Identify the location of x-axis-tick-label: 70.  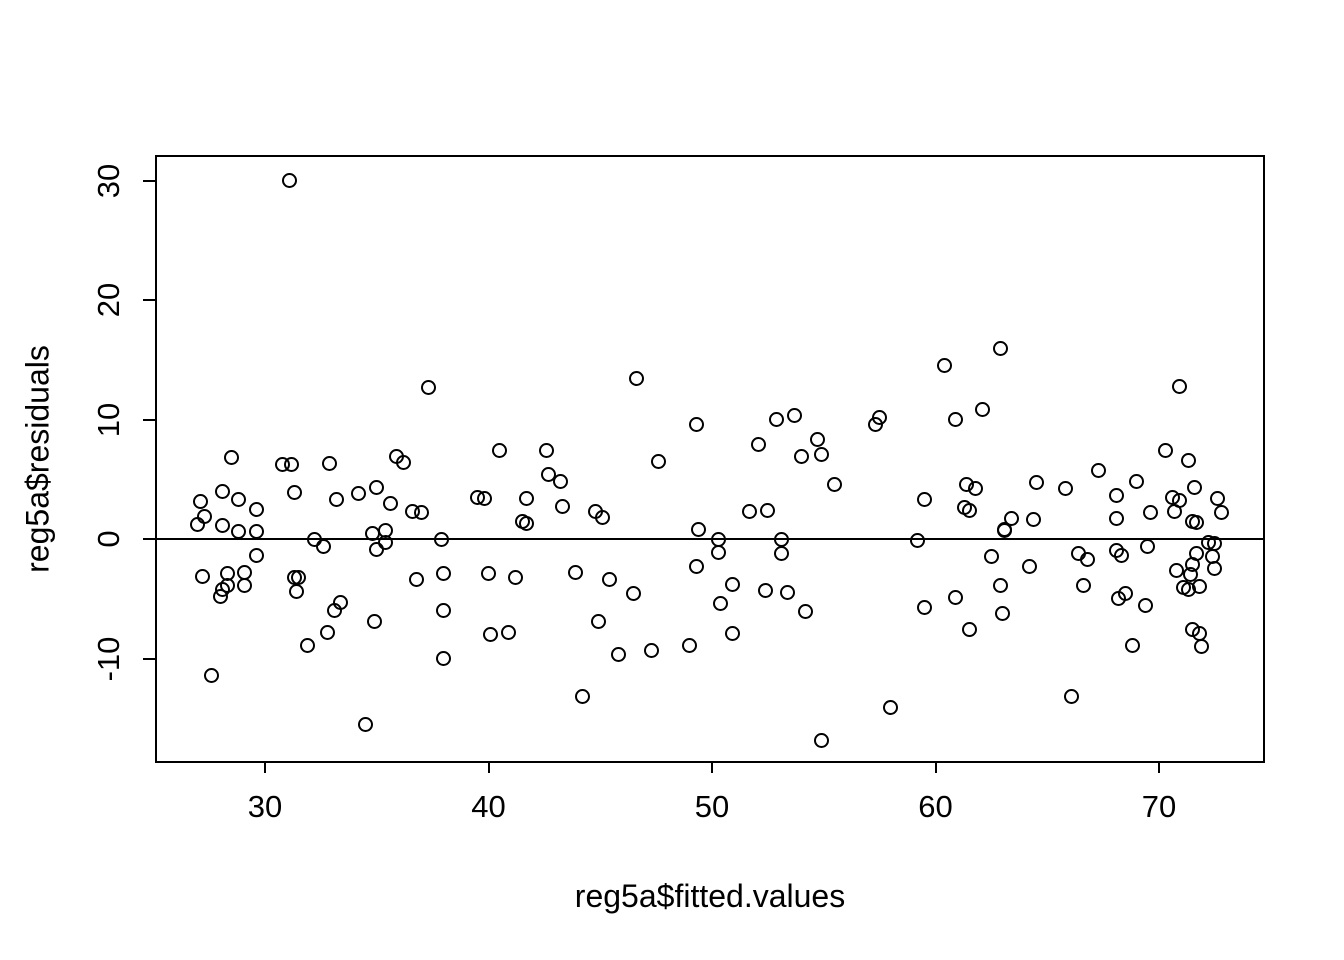
(1159, 806).